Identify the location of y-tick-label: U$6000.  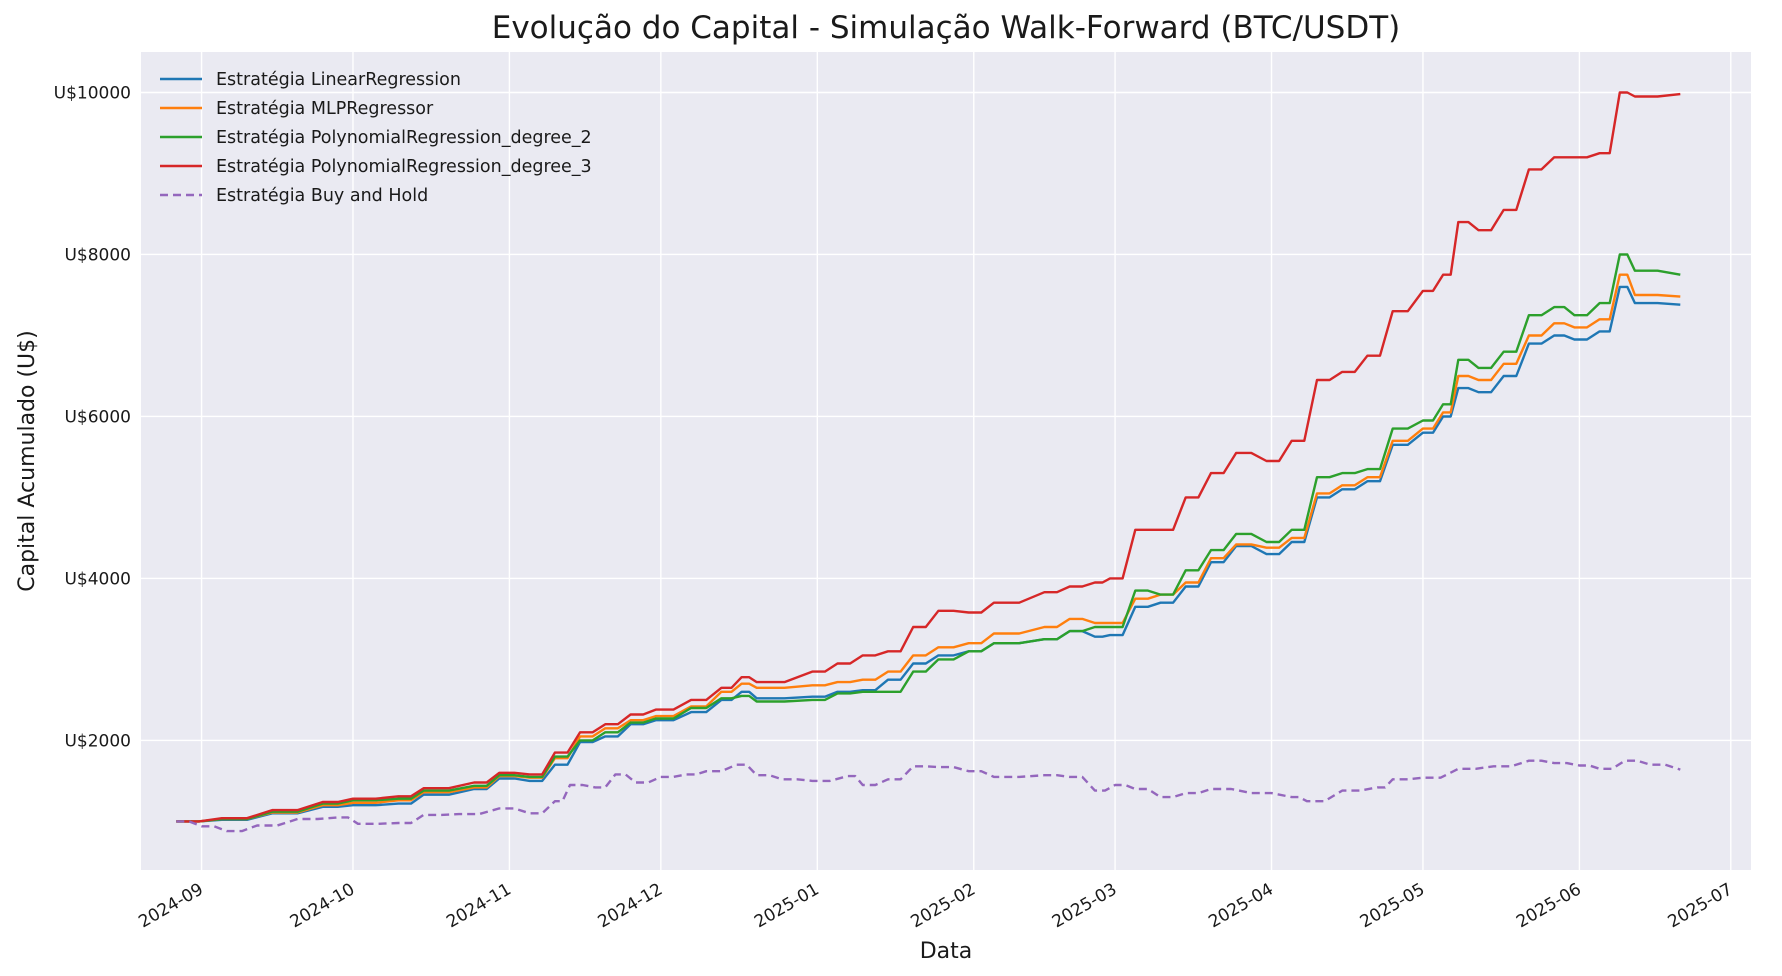
(97, 417).